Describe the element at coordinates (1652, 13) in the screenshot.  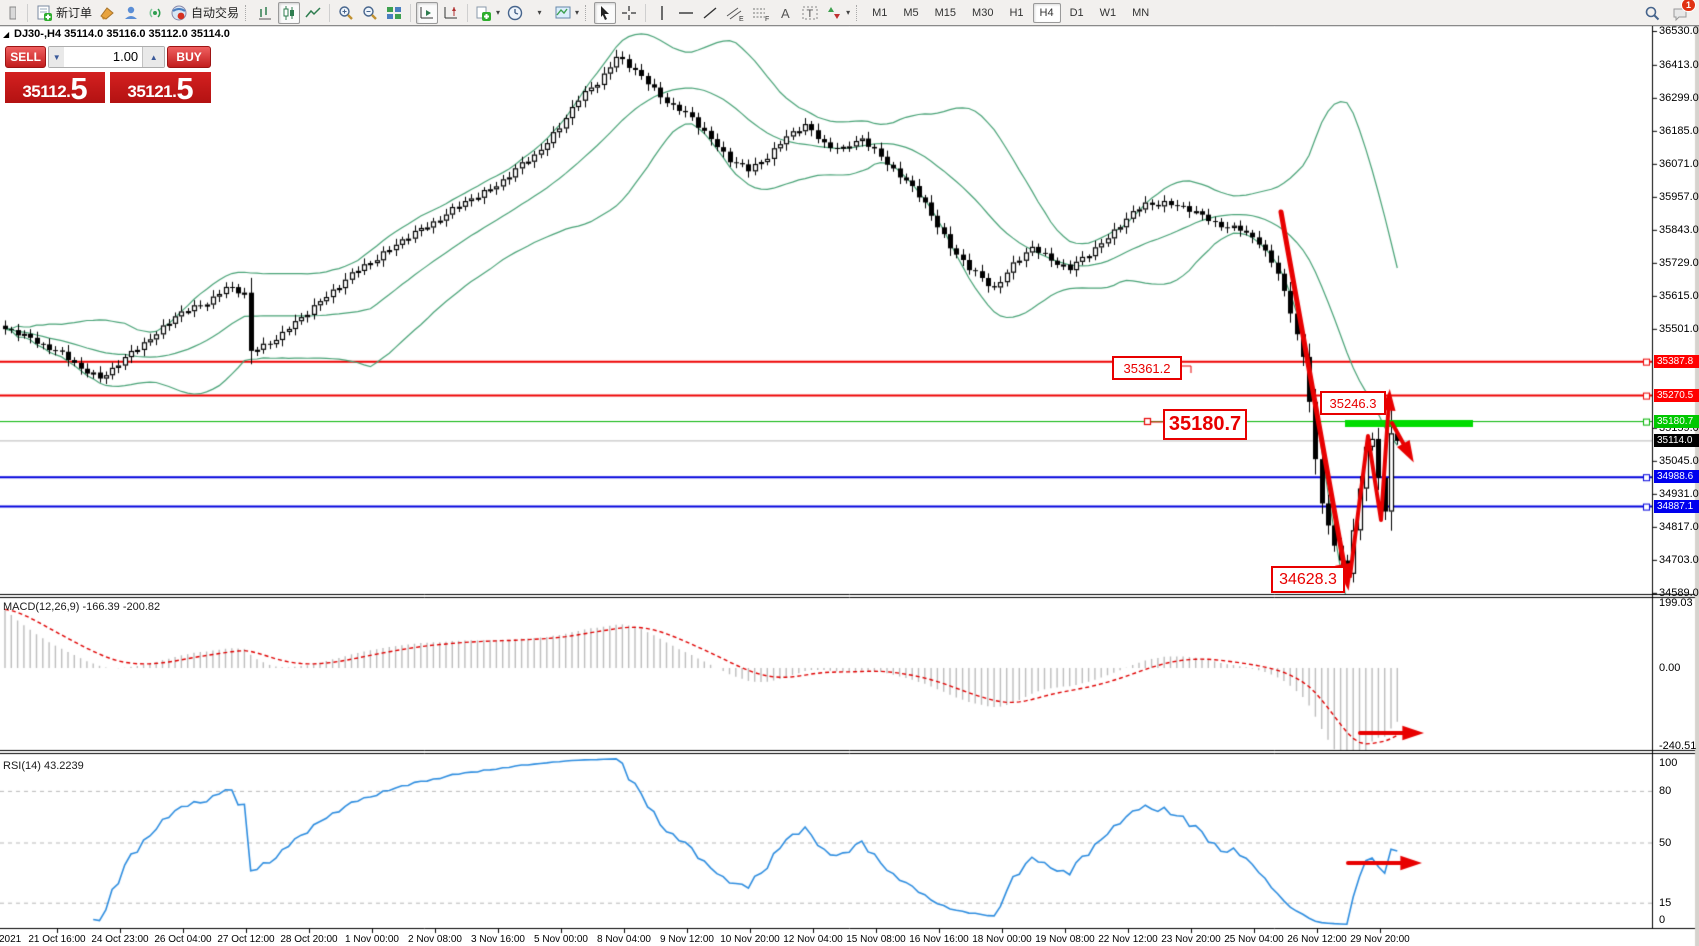
I see `search-button` at that location.